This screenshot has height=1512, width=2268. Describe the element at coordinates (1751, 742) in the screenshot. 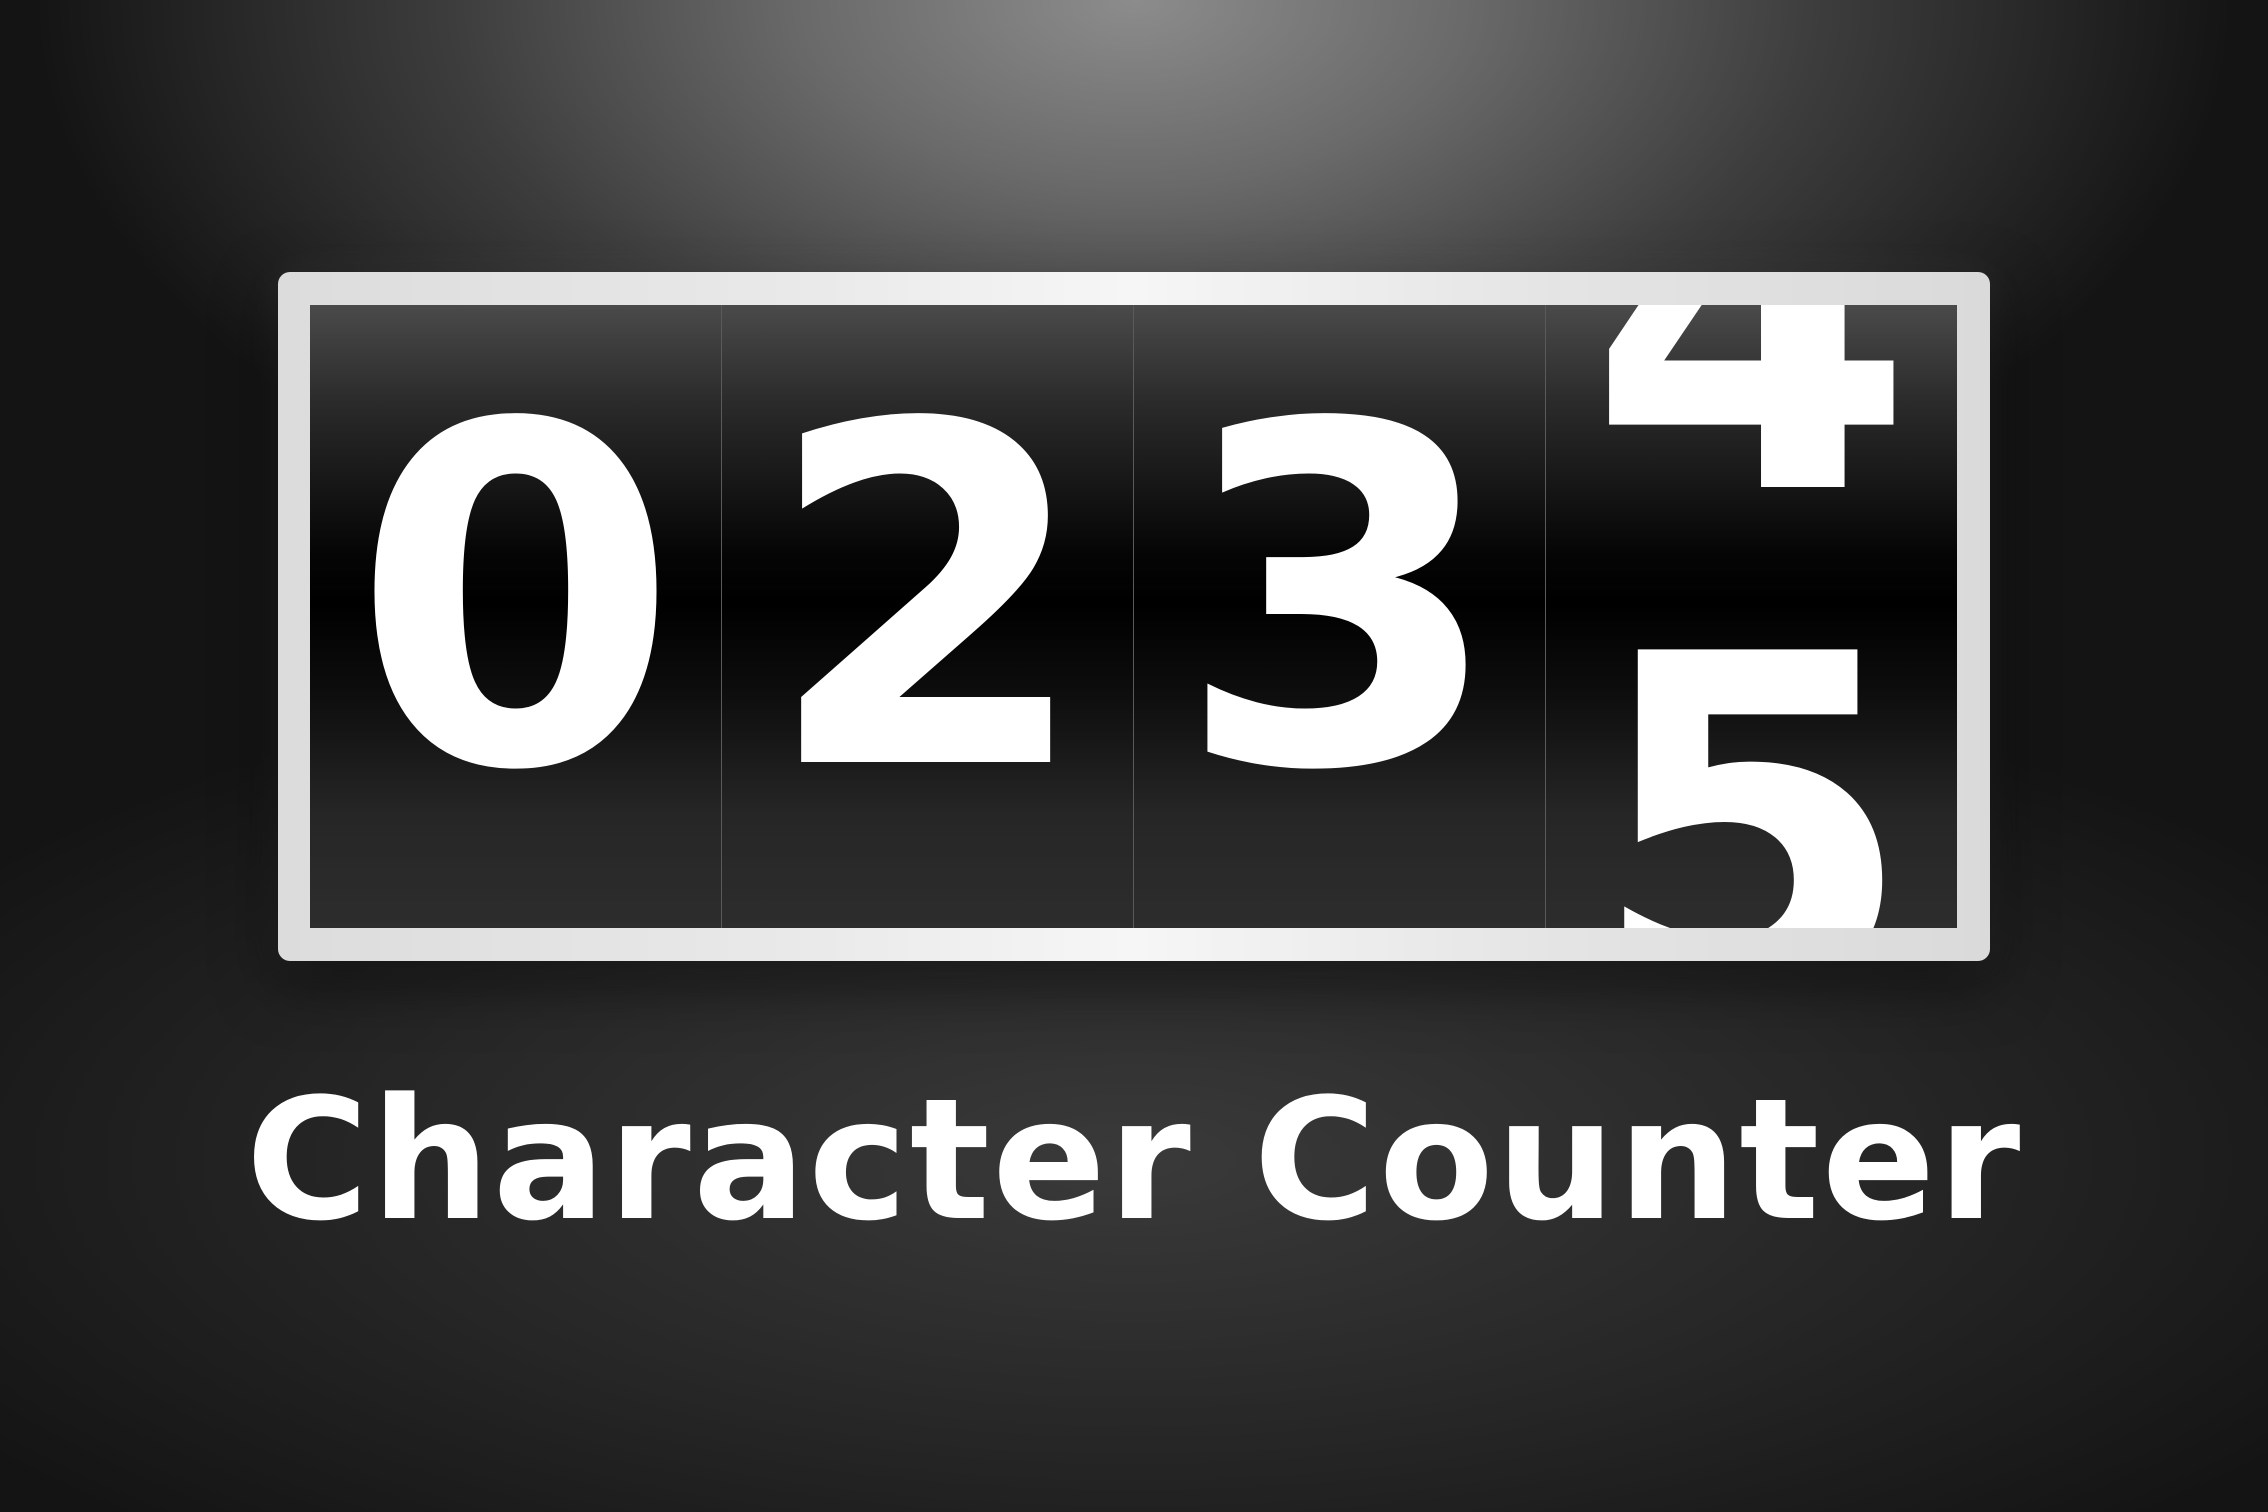

I see `counter-digit-4-bottom: 5` at that location.